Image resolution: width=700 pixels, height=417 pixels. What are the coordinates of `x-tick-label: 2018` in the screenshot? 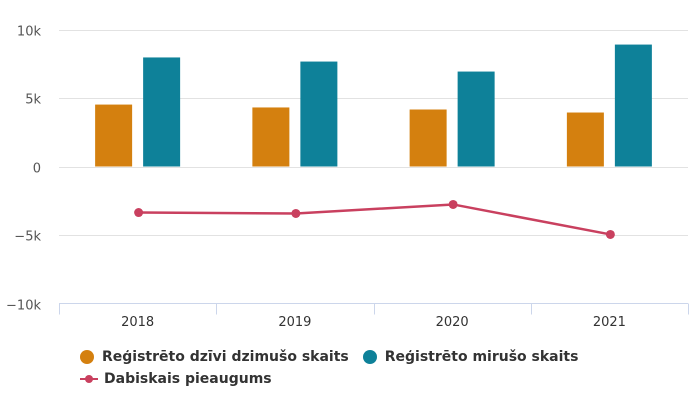 It's located at (137, 322).